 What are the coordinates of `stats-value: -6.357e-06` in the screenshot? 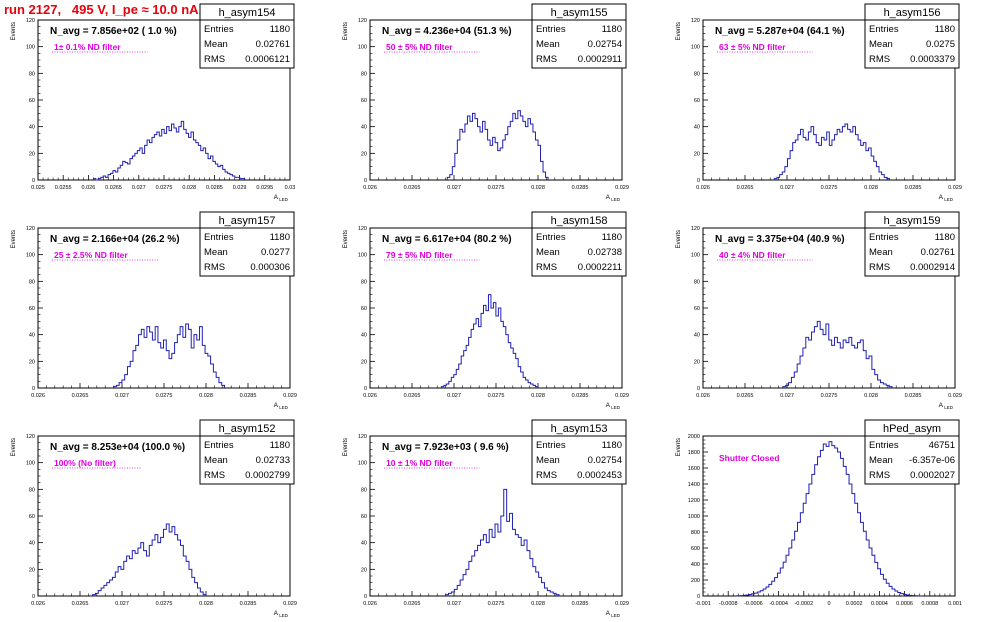 It's located at (932, 460).